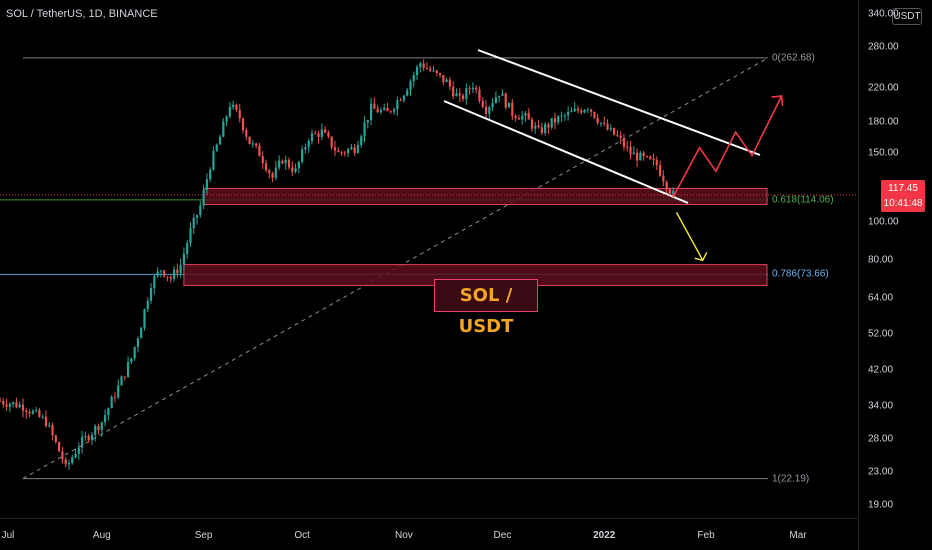  I want to click on bullish-arrow-head, so click(777, 101).